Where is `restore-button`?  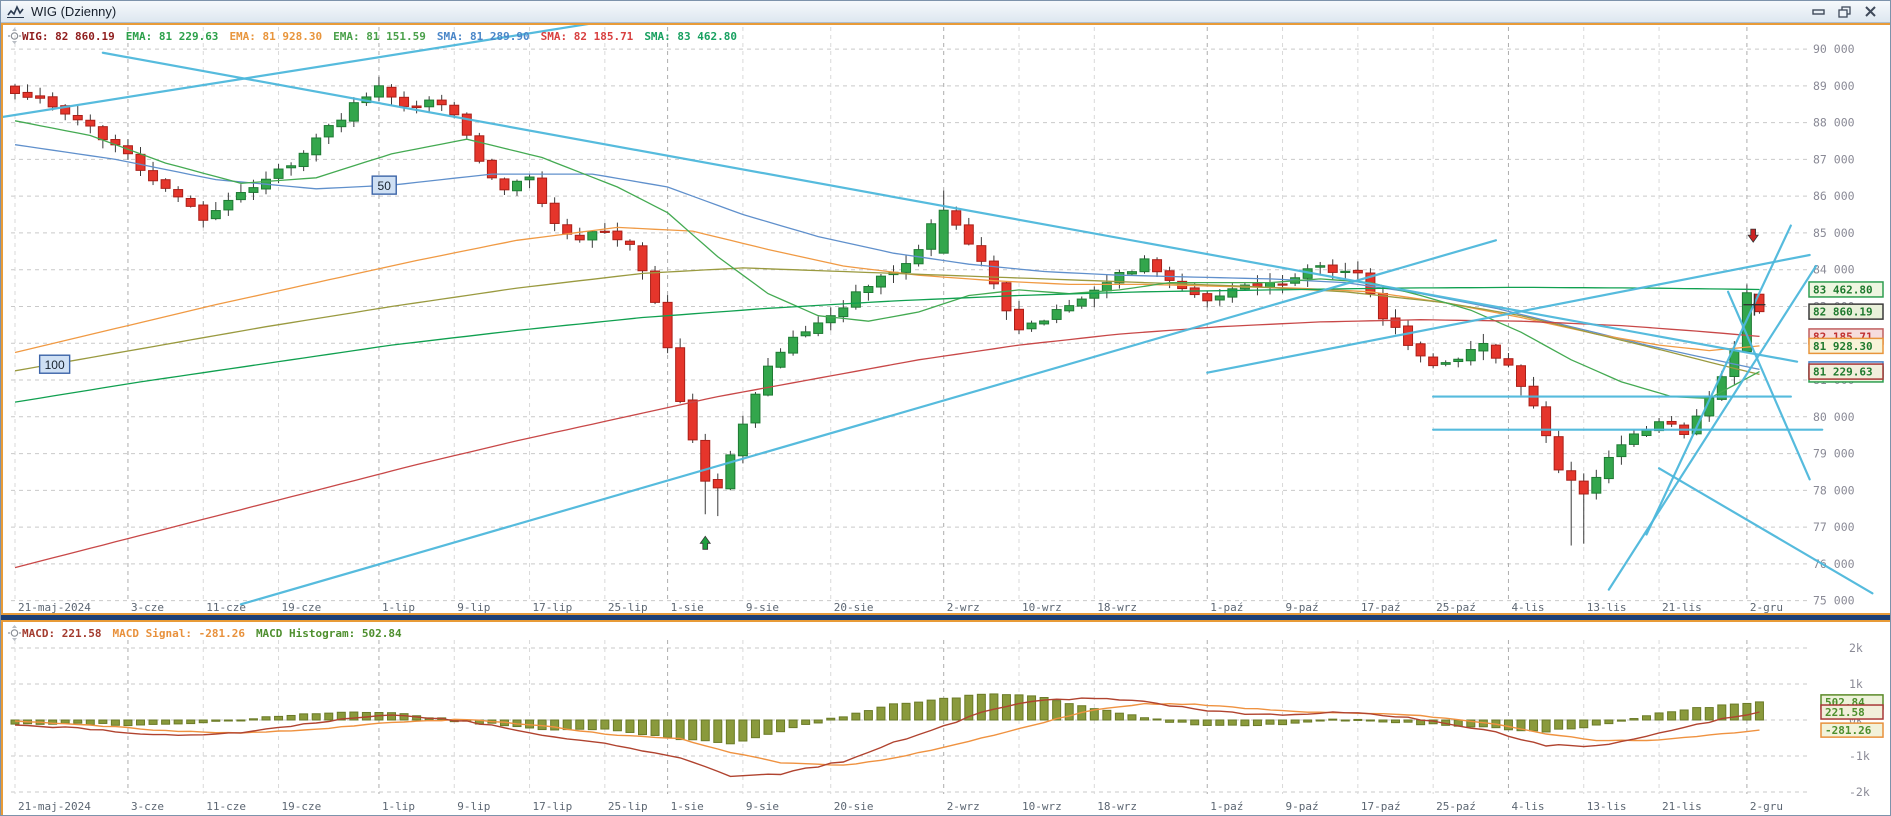
restore-button is located at coordinates (1844, 12).